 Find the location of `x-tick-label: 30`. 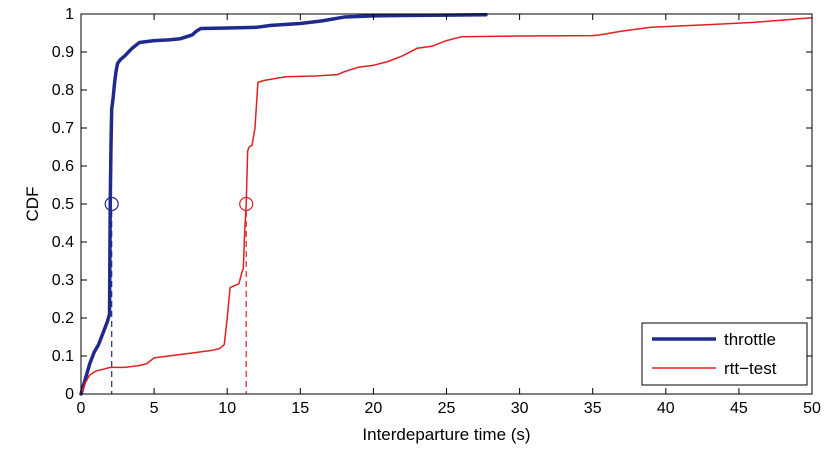

x-tick-label: 30 is located at coordinates (520, 408).